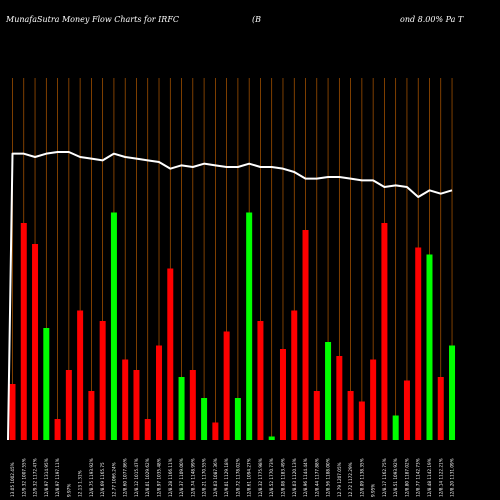  What do you see at coordinates (384, 477) in the screenshot?
I see `date-label: 12/8.17 1162.75%` at bounding box center [384, 477].